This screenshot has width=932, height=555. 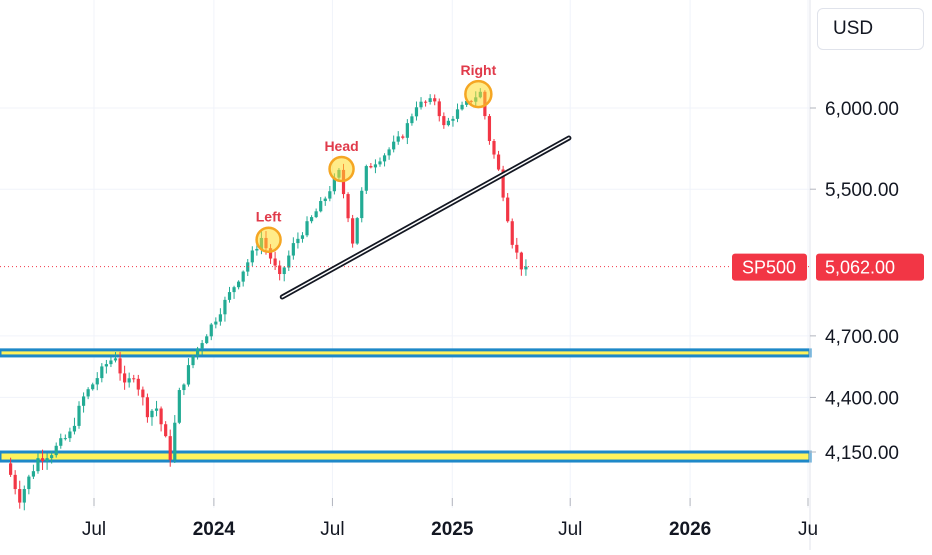 What do you see at coordinates (862, 337) in the screenshot?
I see `y-tick-label: 4,700.00` at bounding box center [862, 337].